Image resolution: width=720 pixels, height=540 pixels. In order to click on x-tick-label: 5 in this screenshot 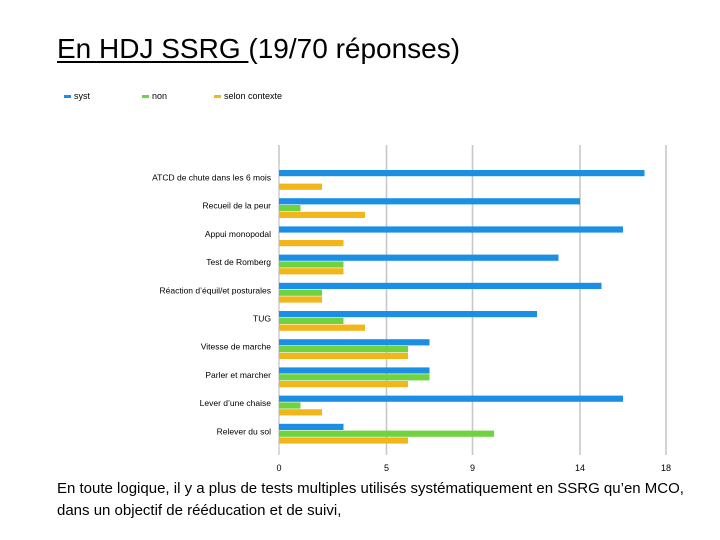, I will do `click(386, 468)`.